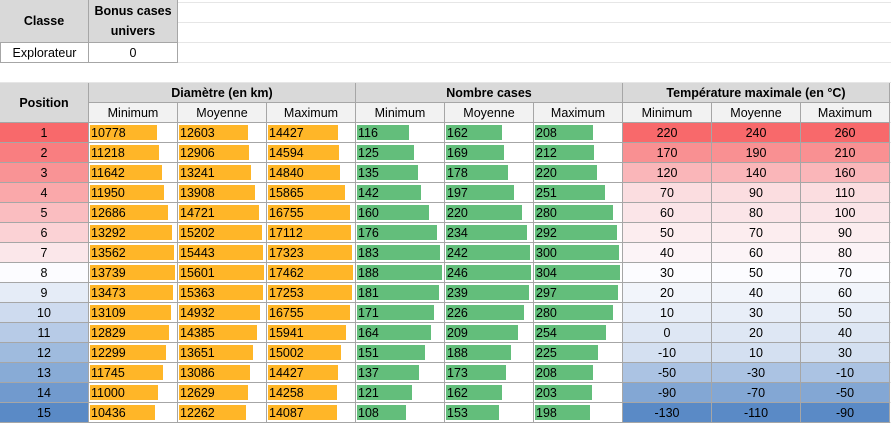 Image resolution: width=891 pixels, height=424 pixels. Describe the element at coordinates (197, 412) in the screenshot. I see `cell-text: 12262` at that location.